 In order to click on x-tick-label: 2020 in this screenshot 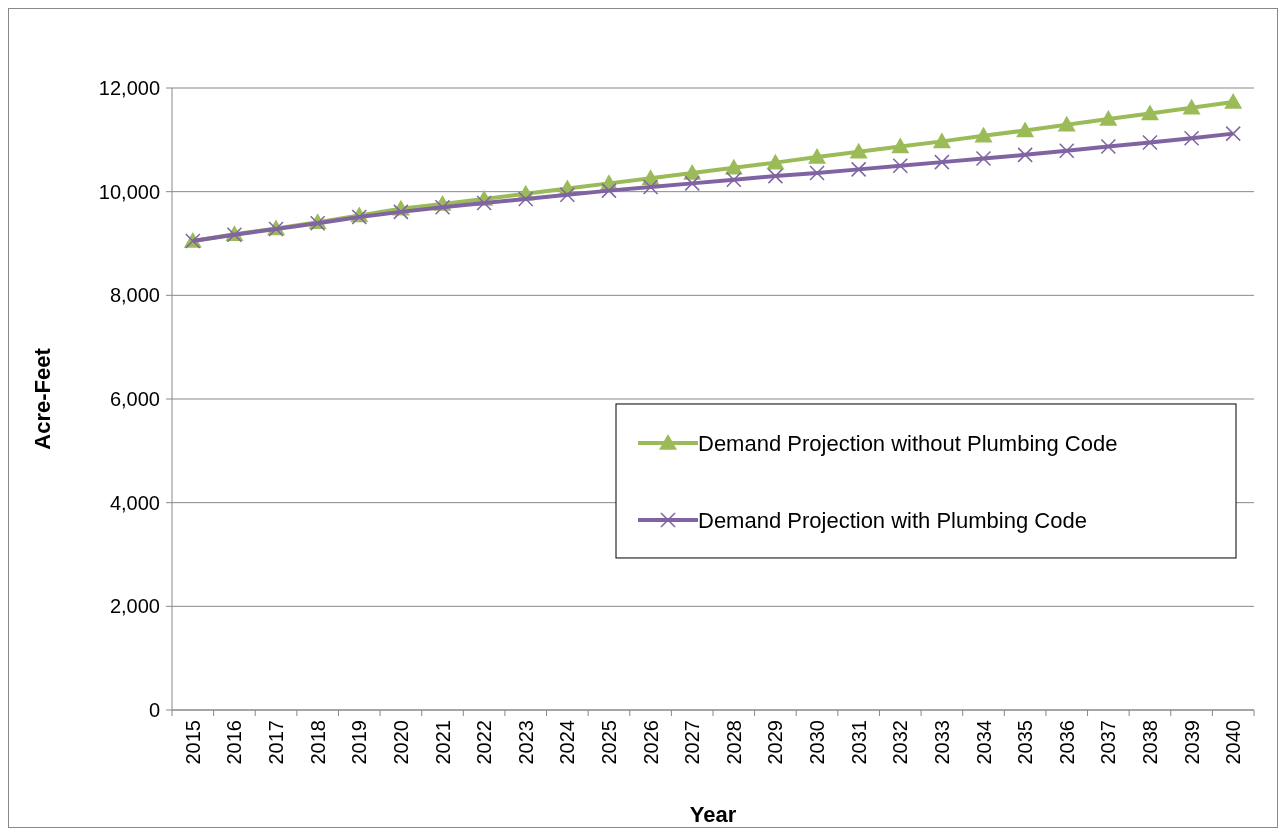, I will do `click(400, 742)`.